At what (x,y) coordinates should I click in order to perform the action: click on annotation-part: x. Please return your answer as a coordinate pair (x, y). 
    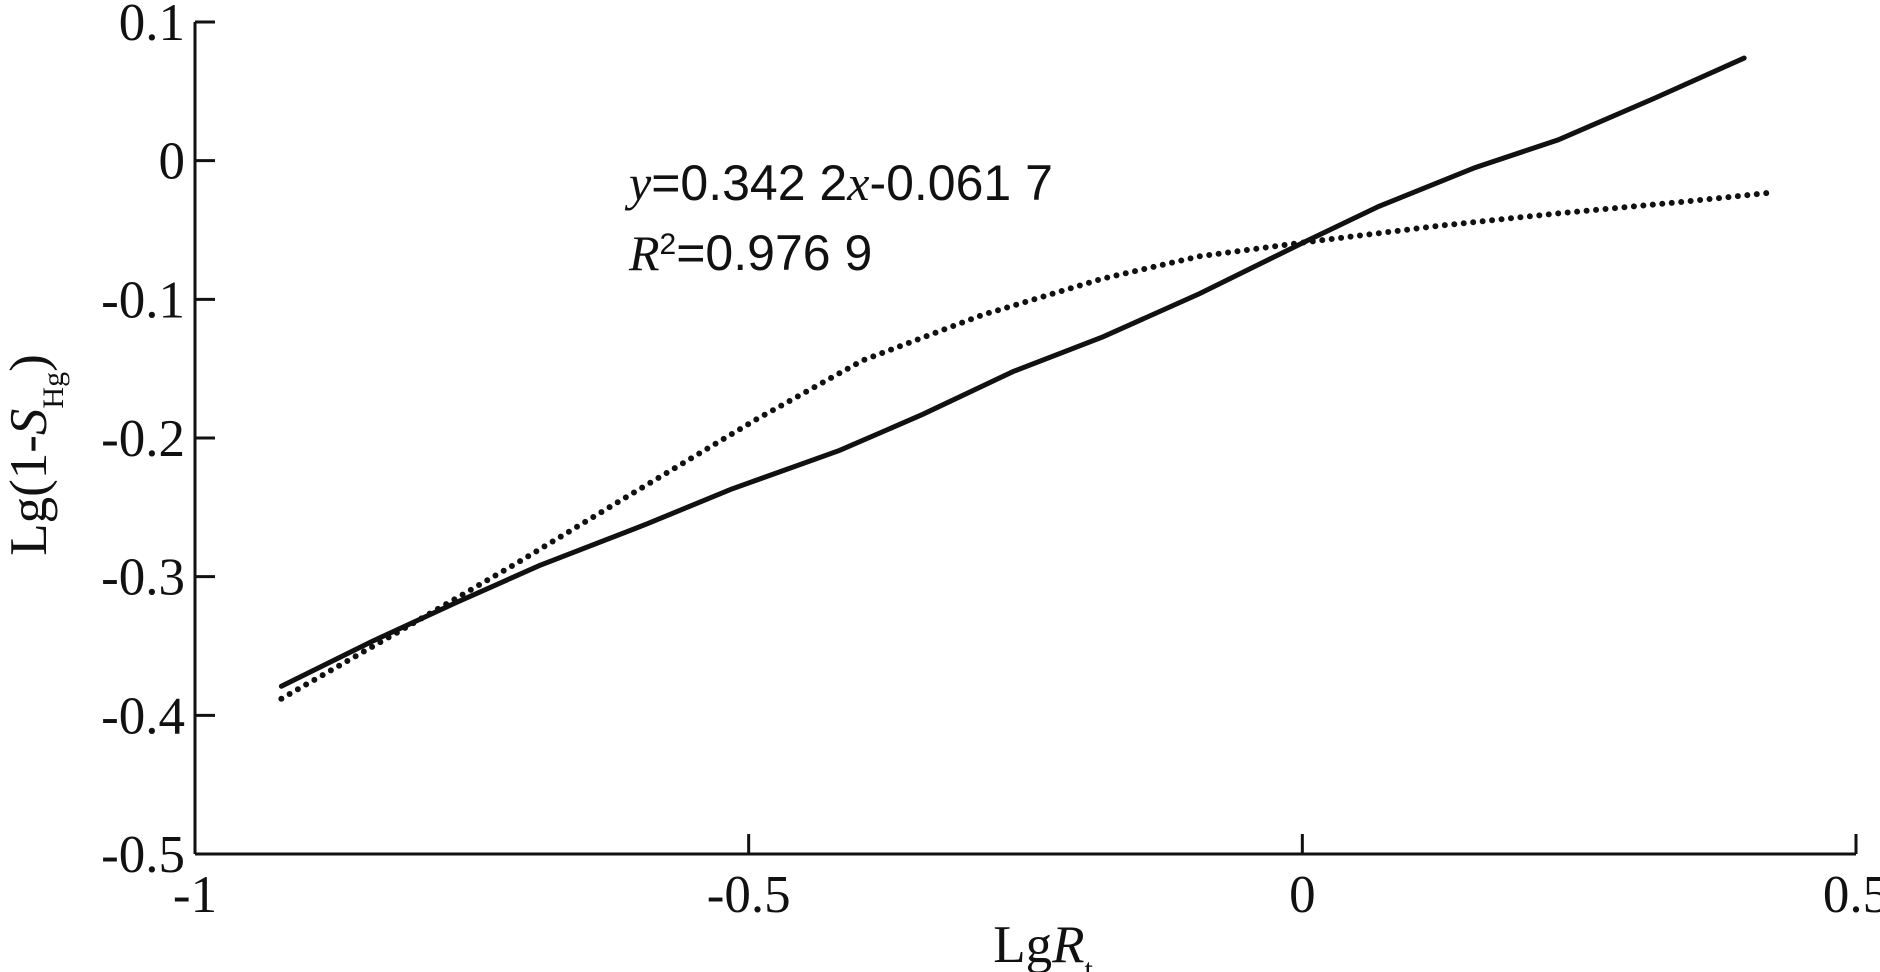
    Looking at the image, I should click on (857, 183).